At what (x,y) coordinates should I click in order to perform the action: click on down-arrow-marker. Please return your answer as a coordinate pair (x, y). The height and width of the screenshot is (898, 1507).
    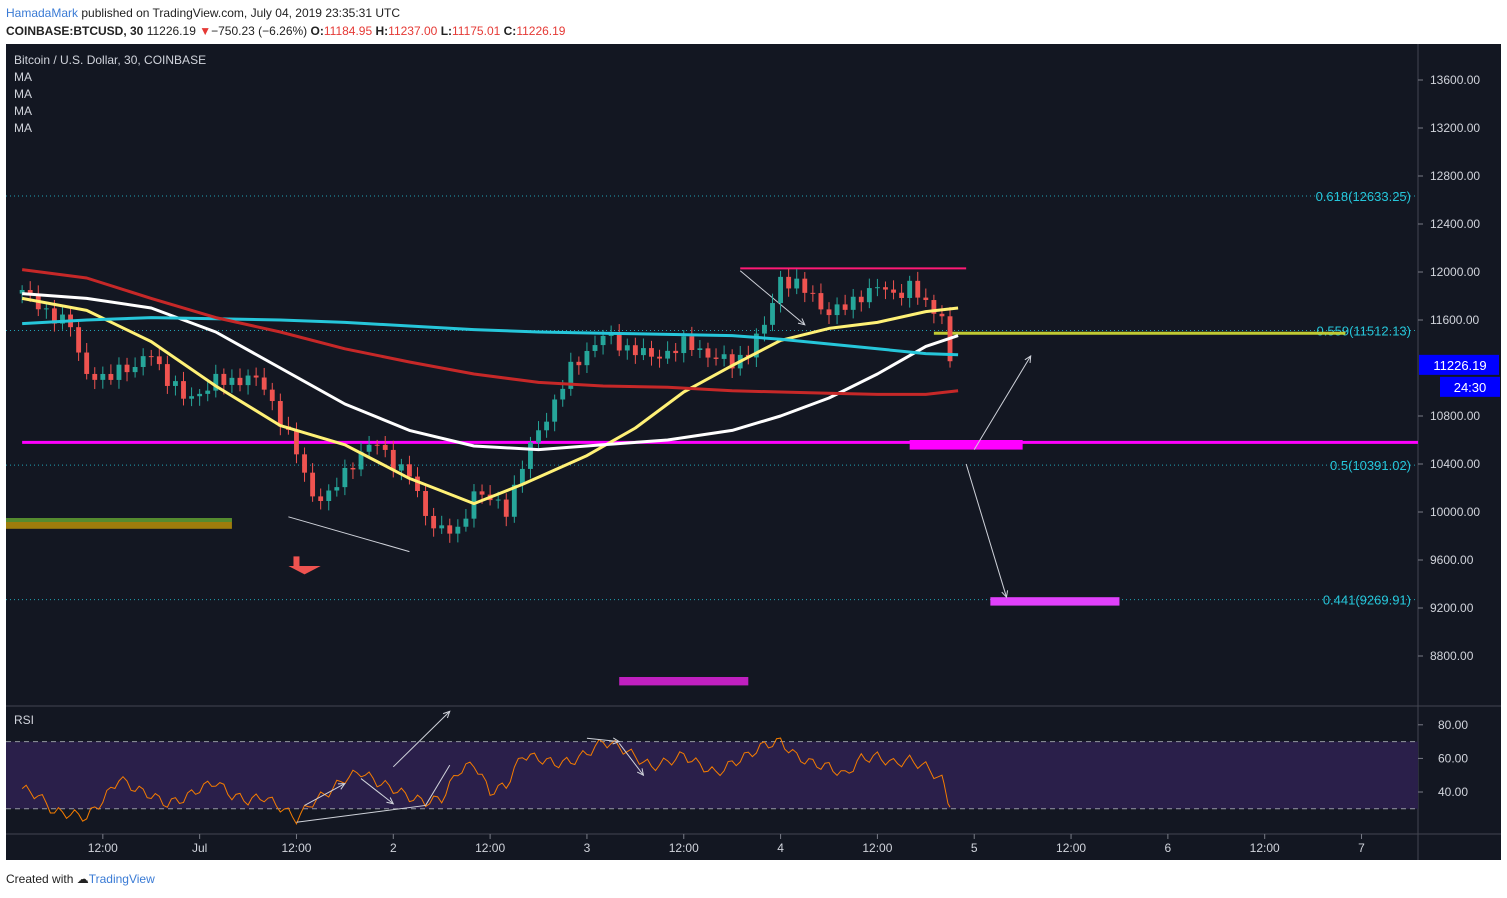
    Looking at the image, I should click on (304, 570).